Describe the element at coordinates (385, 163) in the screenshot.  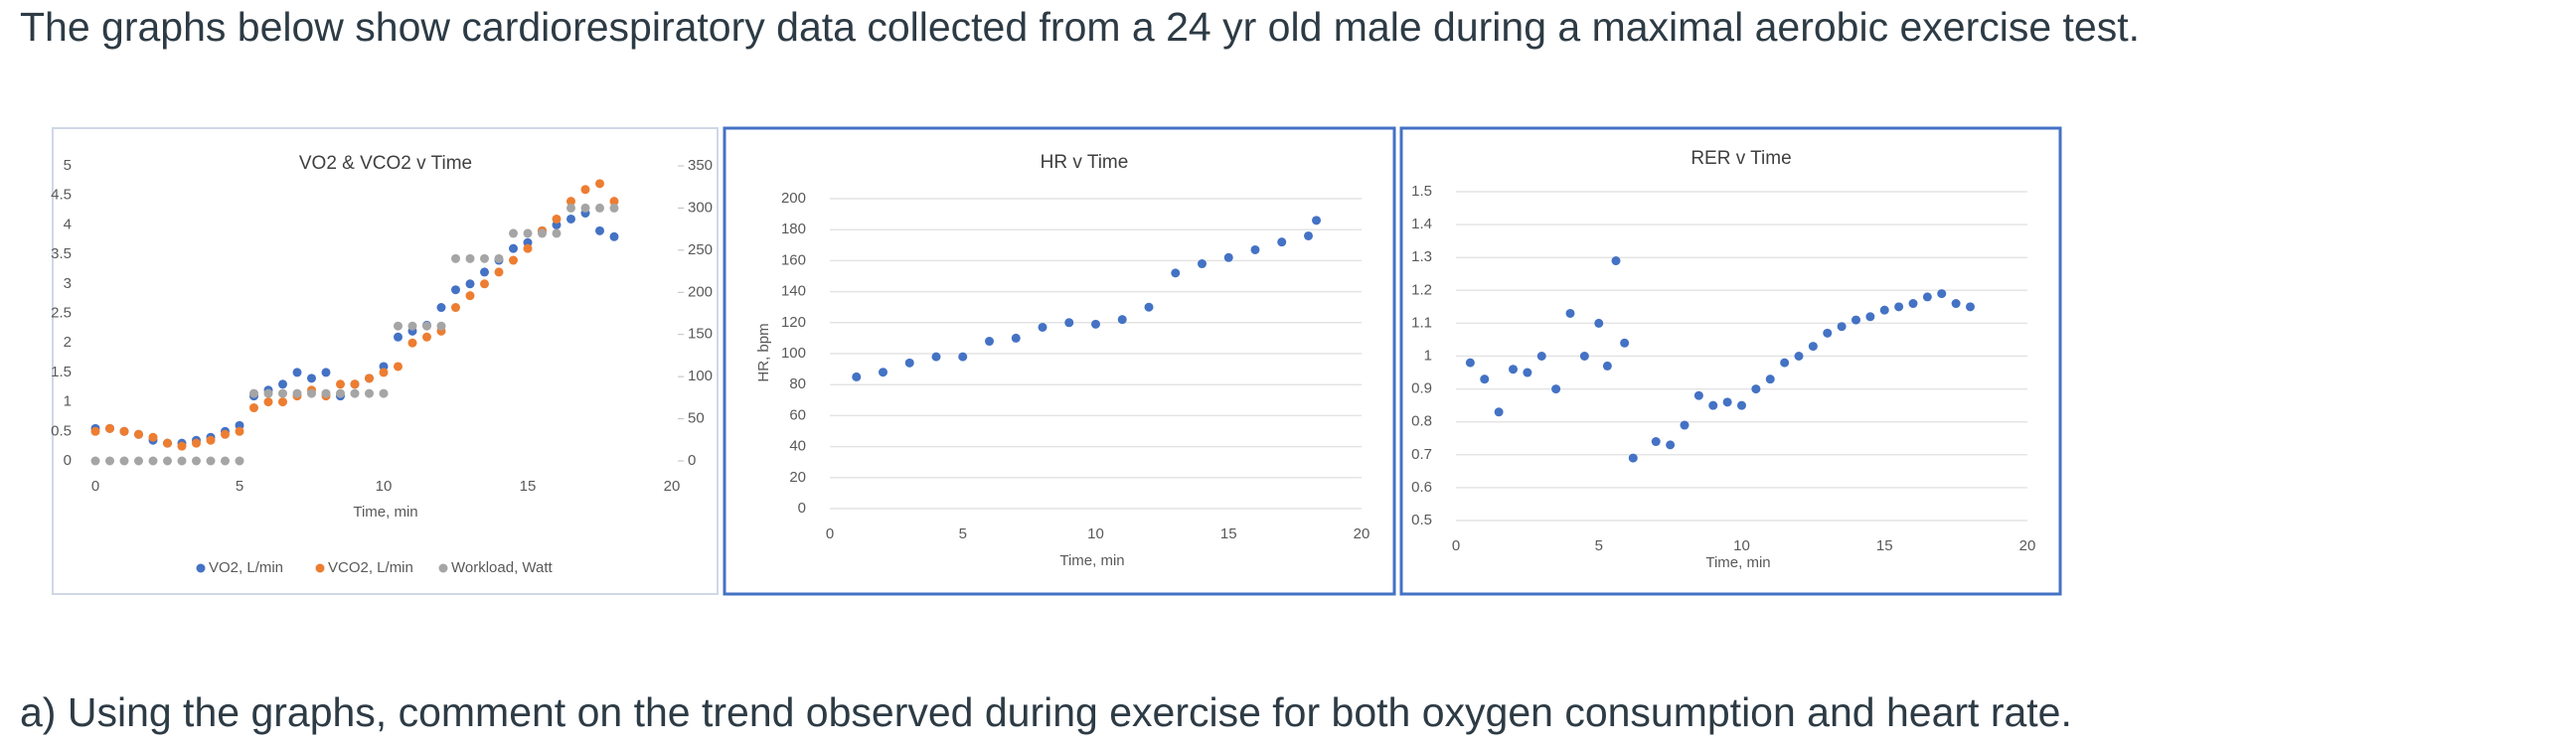
I see `chart-title: VO2 & VCO2 v Time` at that location.